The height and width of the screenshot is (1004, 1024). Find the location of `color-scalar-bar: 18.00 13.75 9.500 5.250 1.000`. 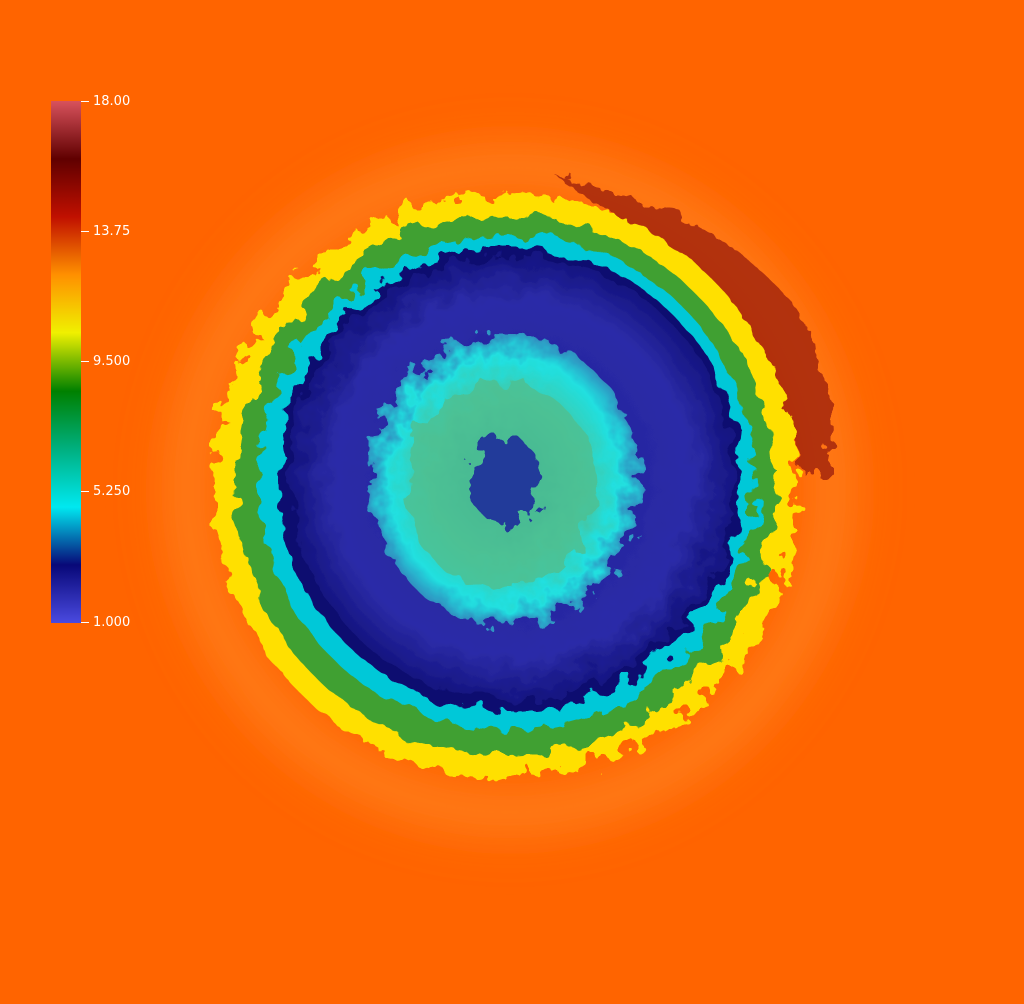

color-scalar-bar: 18.00 13.75 9.500 5.250 1.000 is located at coordinates (90, 362).